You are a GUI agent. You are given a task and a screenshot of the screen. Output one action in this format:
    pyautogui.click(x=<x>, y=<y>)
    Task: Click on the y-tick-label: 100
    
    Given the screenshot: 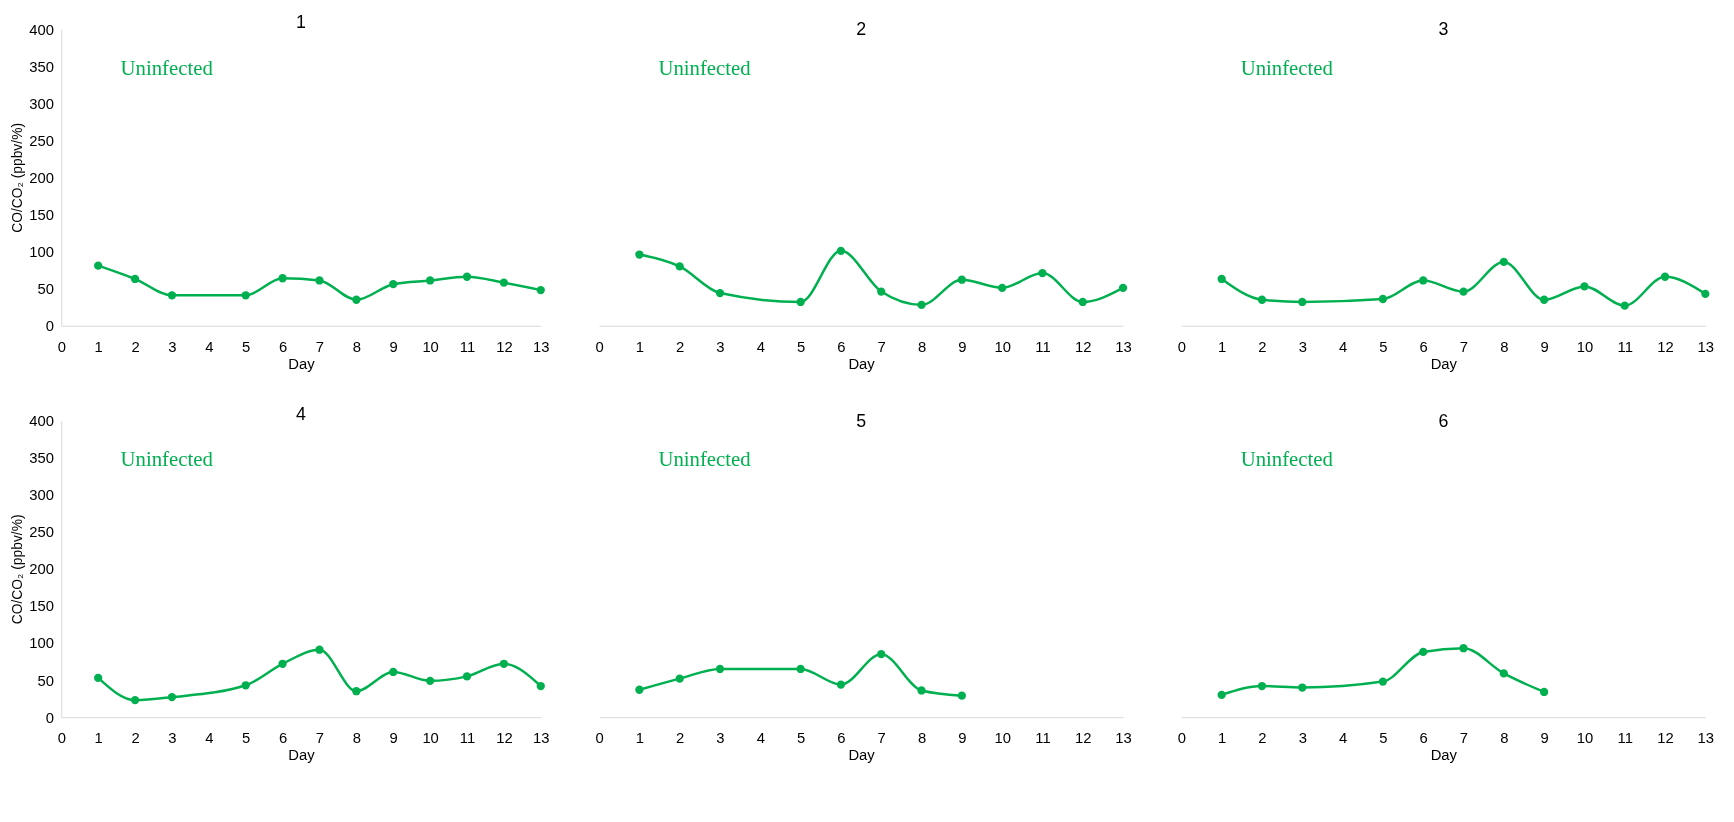 What is the action you would take?
    pyautogui.click(x=41, y=643)
    